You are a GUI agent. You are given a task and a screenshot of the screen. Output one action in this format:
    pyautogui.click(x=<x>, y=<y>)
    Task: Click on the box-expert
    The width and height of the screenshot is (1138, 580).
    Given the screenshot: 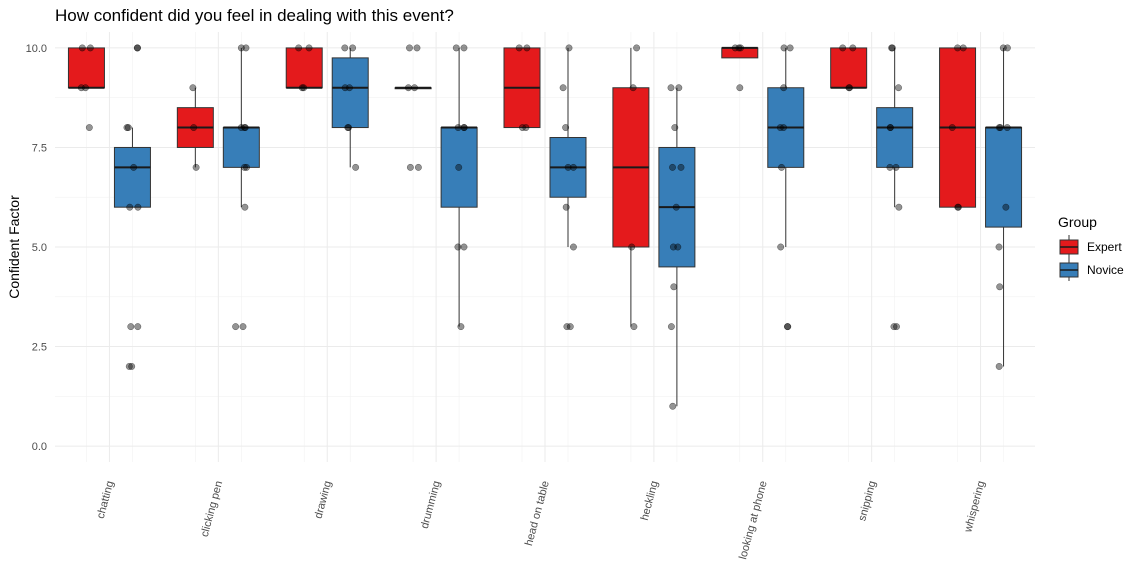 What is the action you would take?
    pyautogui.click(x=304, y=68)
    